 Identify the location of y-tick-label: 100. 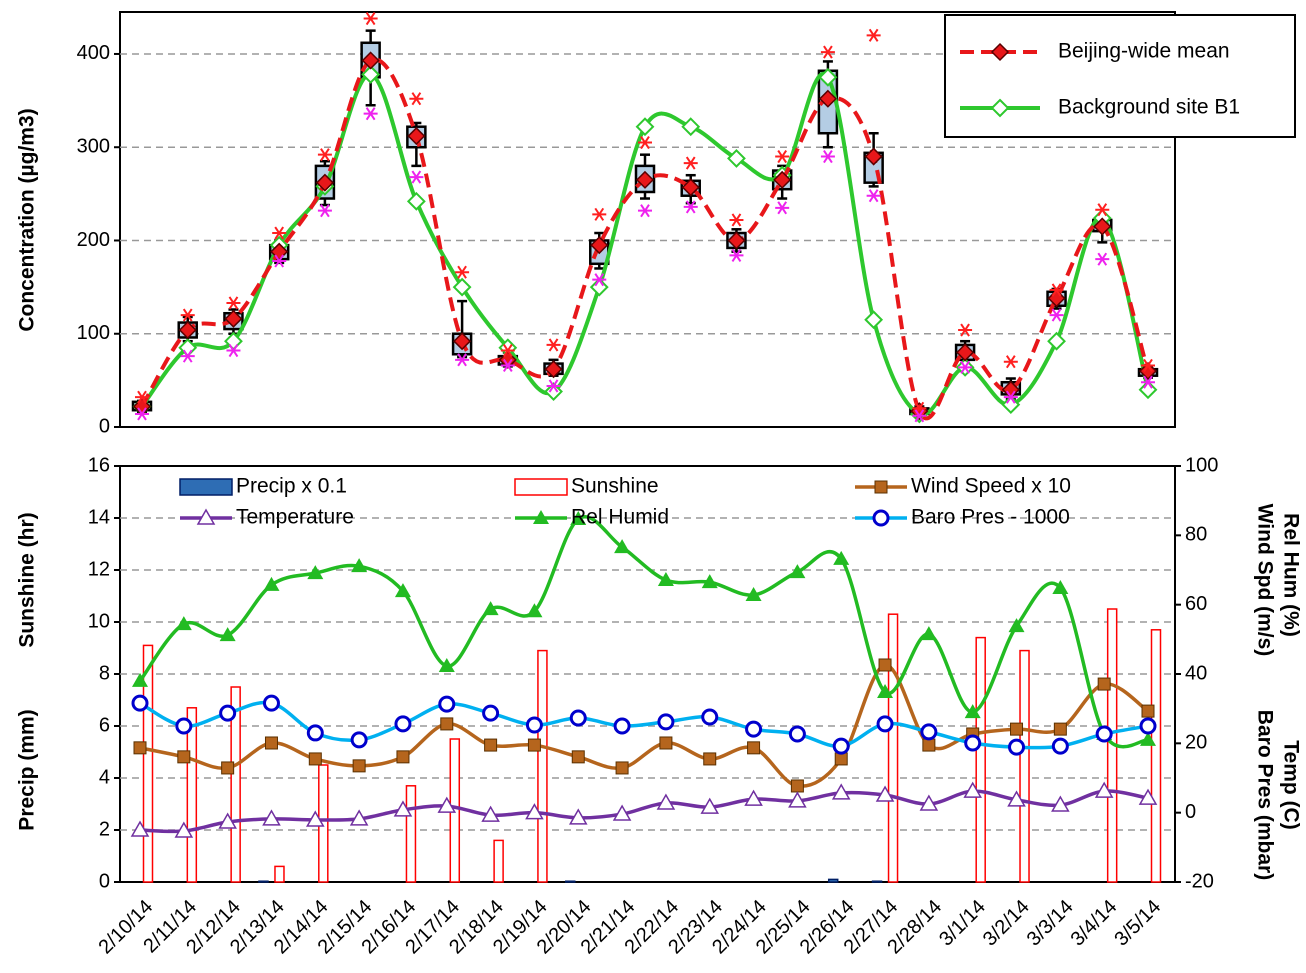
(93, 333).